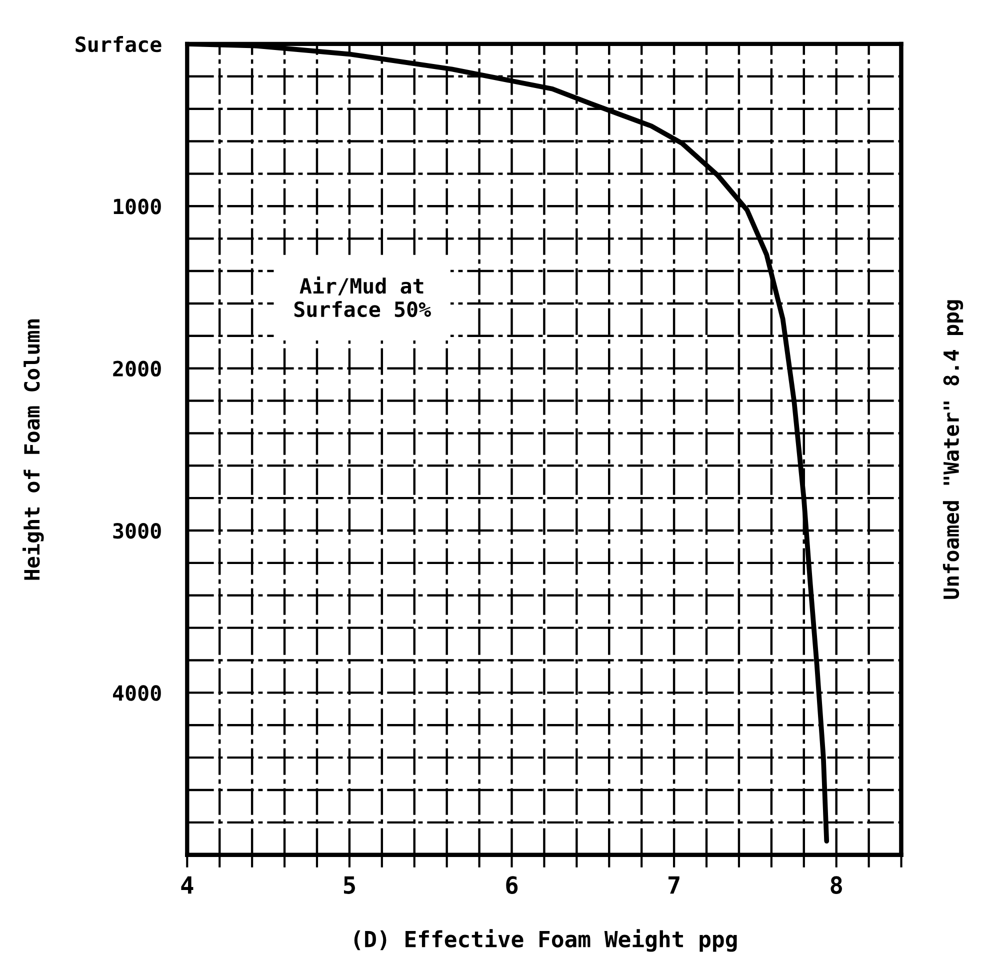 This screenshot has height=977, width=985. What do you see at coordinates (187, 885) in the screenshot?
I see `x-tick-label: 4` at bounding box center [187, 885].